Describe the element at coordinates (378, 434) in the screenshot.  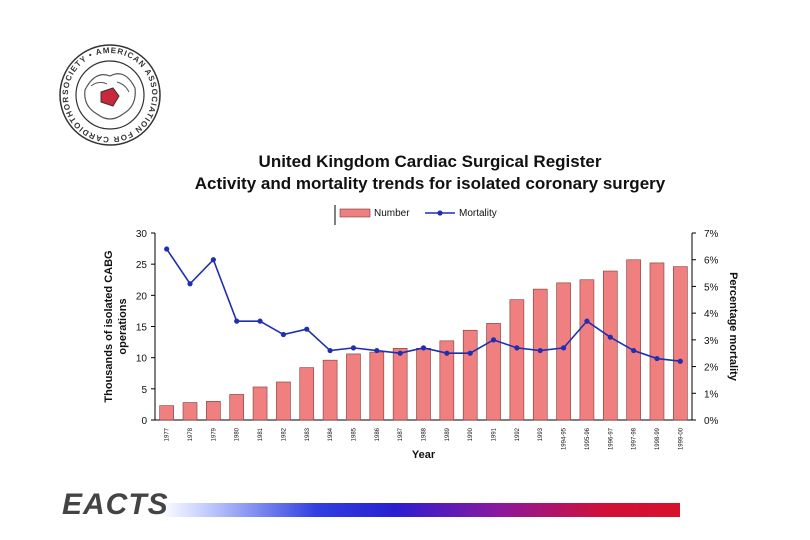
I see `x-tick-label: 1986` at that location.